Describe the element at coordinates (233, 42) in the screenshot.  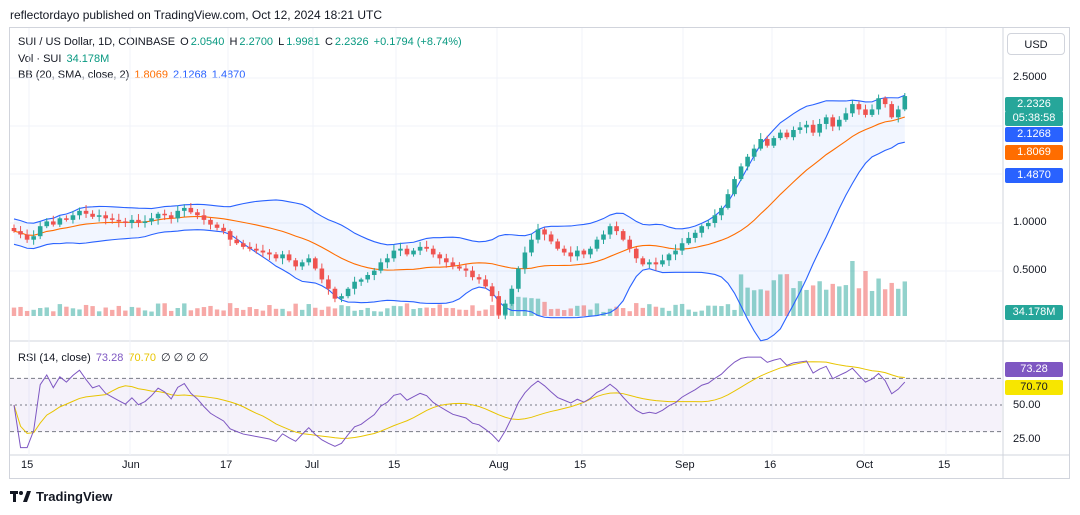
I see `ohlc-high-label: H` at that location.